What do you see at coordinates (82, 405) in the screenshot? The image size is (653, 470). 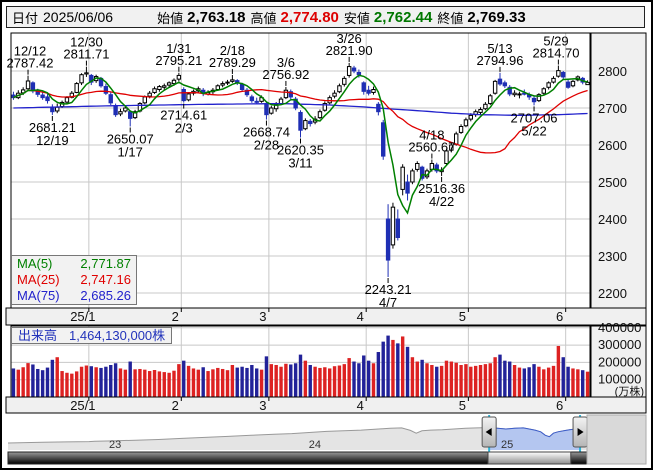 I see `x-axis-label: 25/1` at bounding box center [82, 405].